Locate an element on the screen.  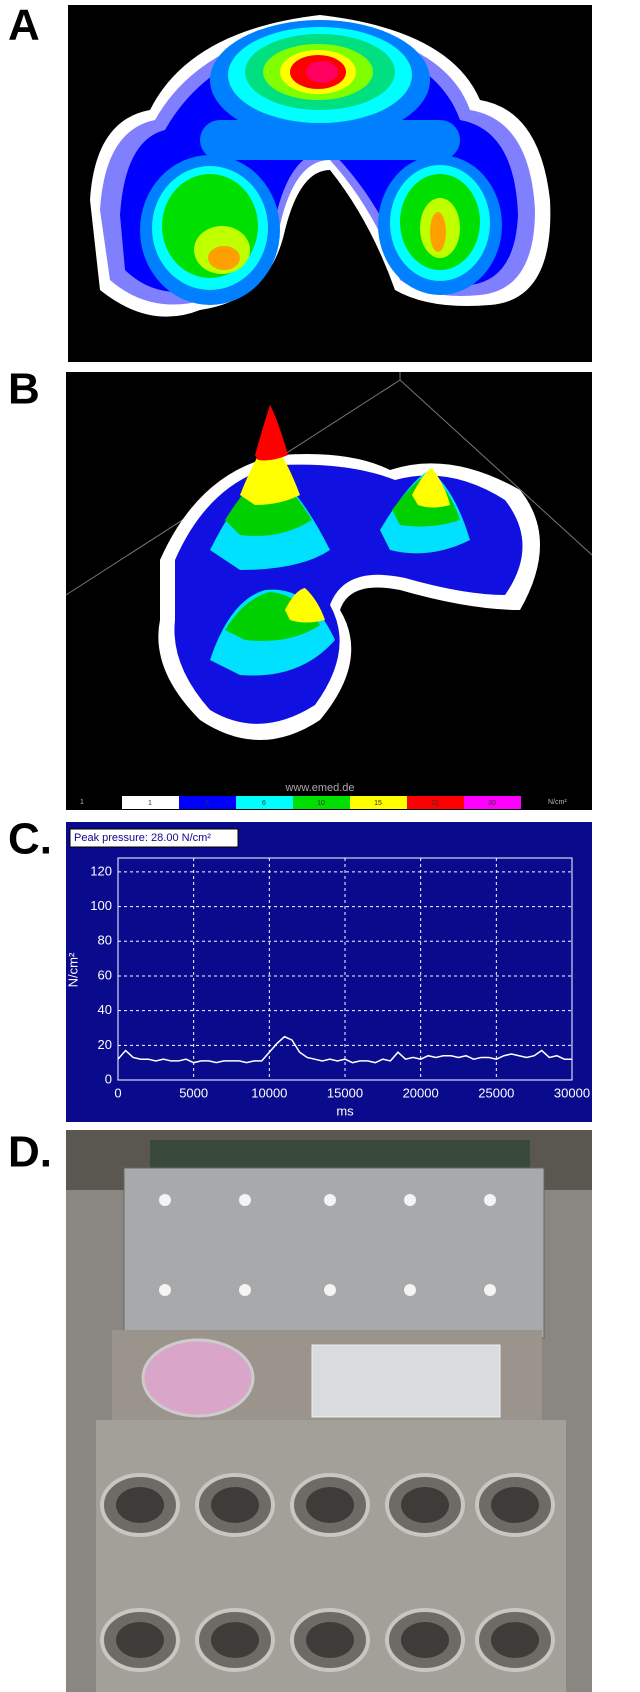
panel-label: D. is located at coordinates (30, 1152).